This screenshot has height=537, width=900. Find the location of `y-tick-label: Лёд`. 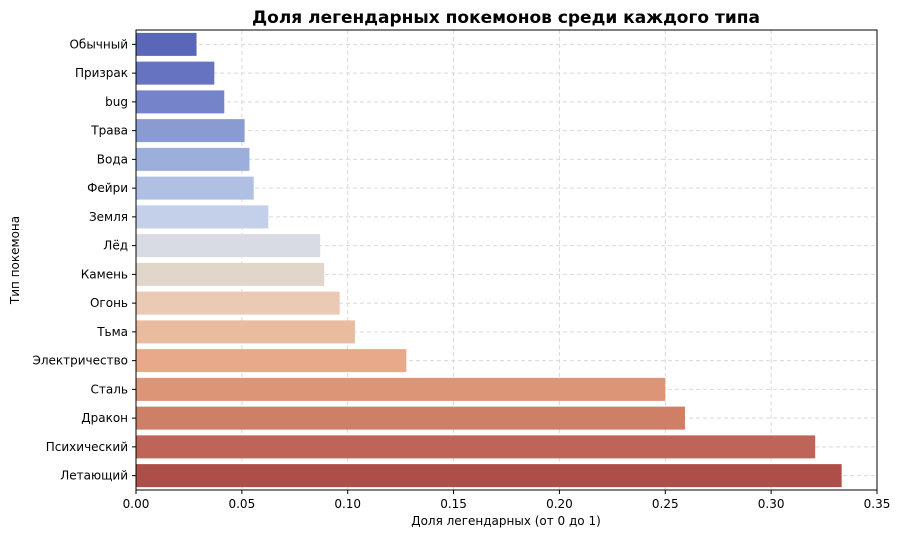

y-tick-label: Лёд is located at coordinates (115, 246).